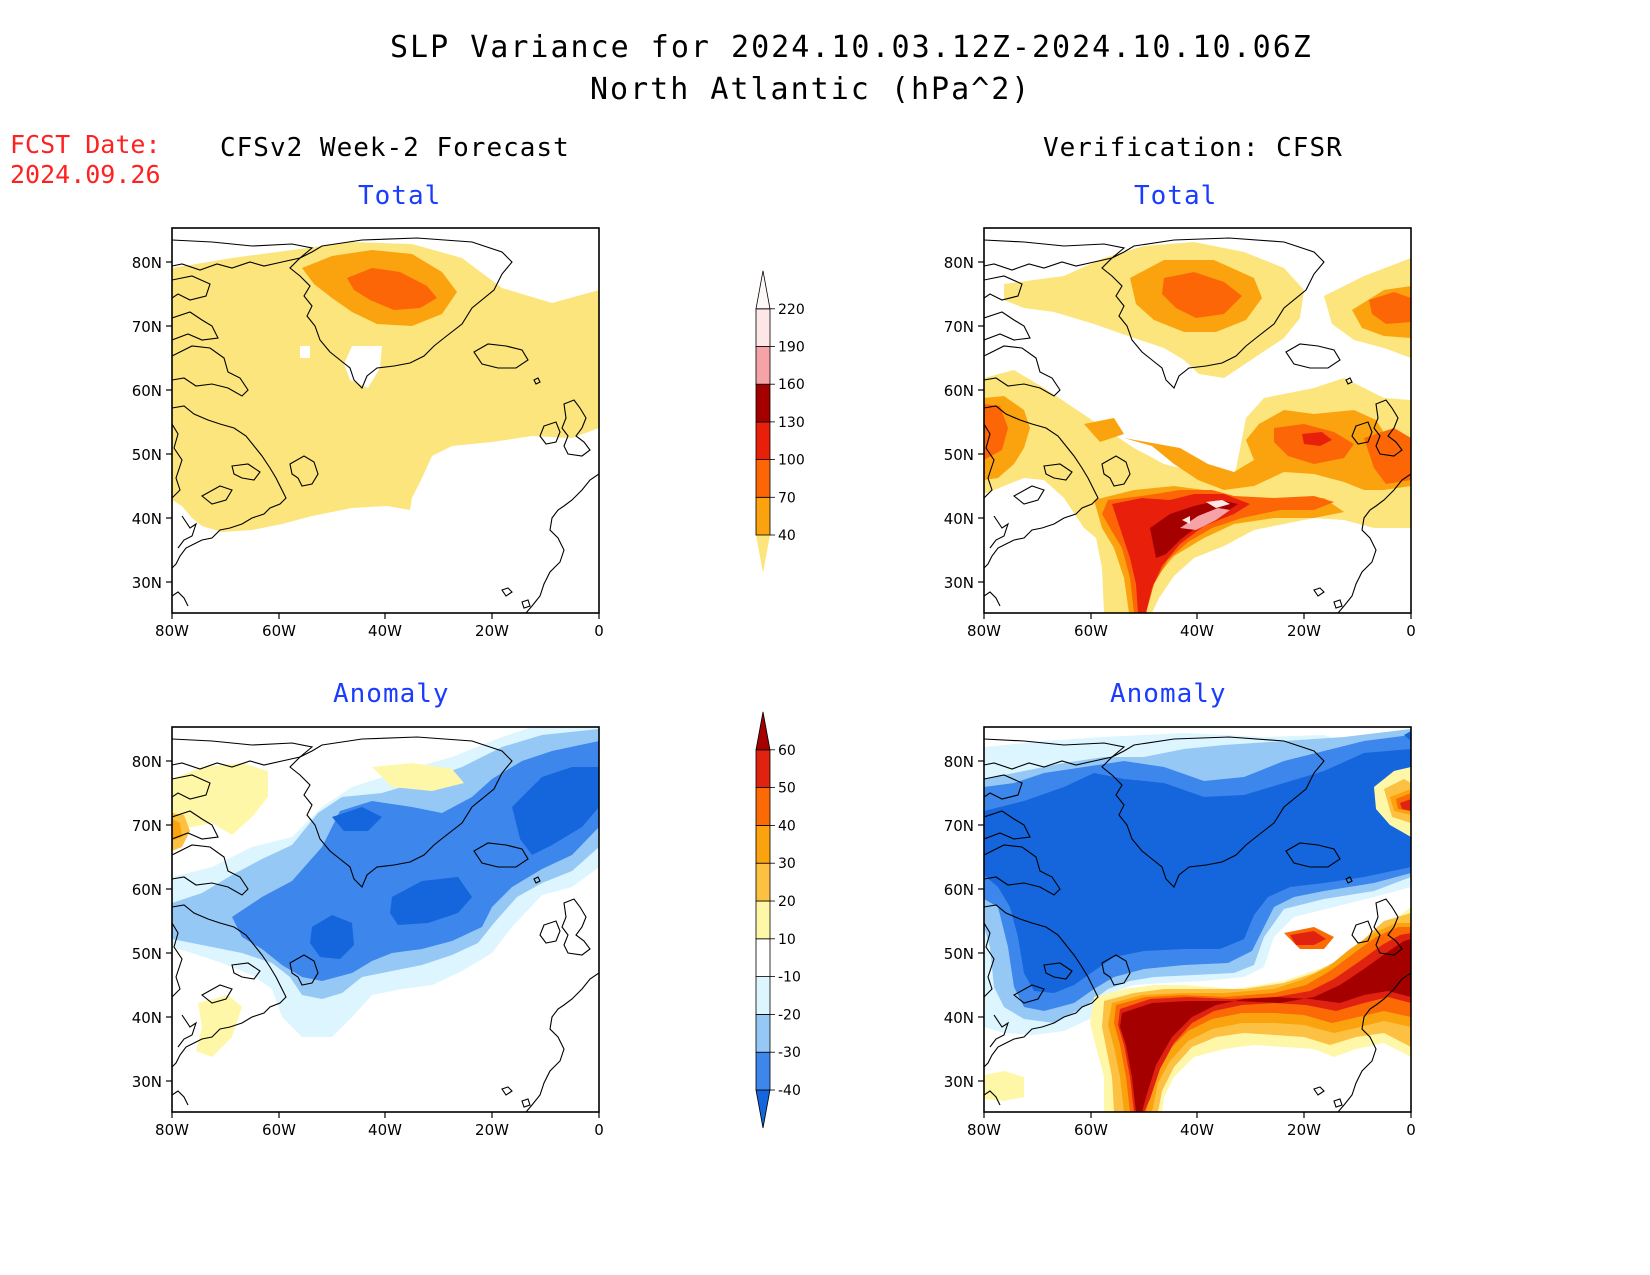  What do you see at coordinates (789, 1053) in the screenshot?
I see `colorbar-label: -30` at bounding box center [789, 1053].